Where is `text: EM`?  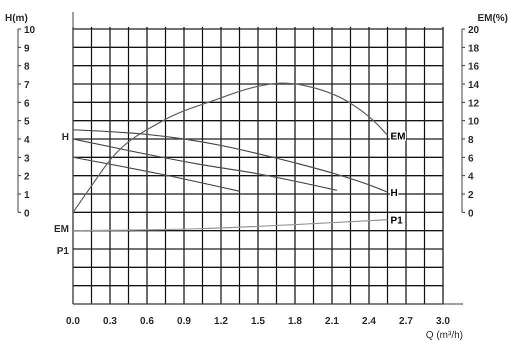 text: EM is located at coordinates (61, 229).